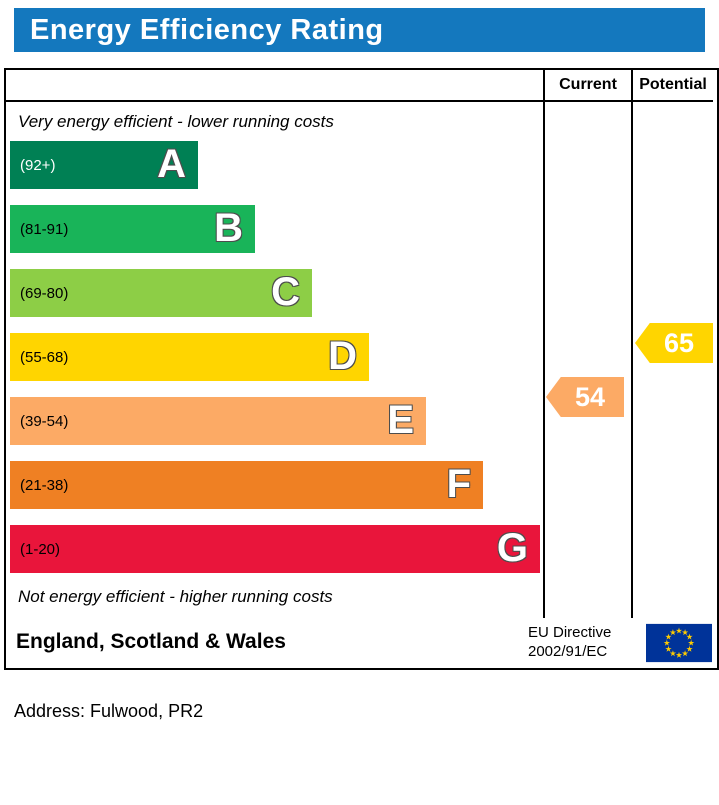 This screenshot has height=805, width=719. I want to click on band-d-letter: D, so click(342, 356).